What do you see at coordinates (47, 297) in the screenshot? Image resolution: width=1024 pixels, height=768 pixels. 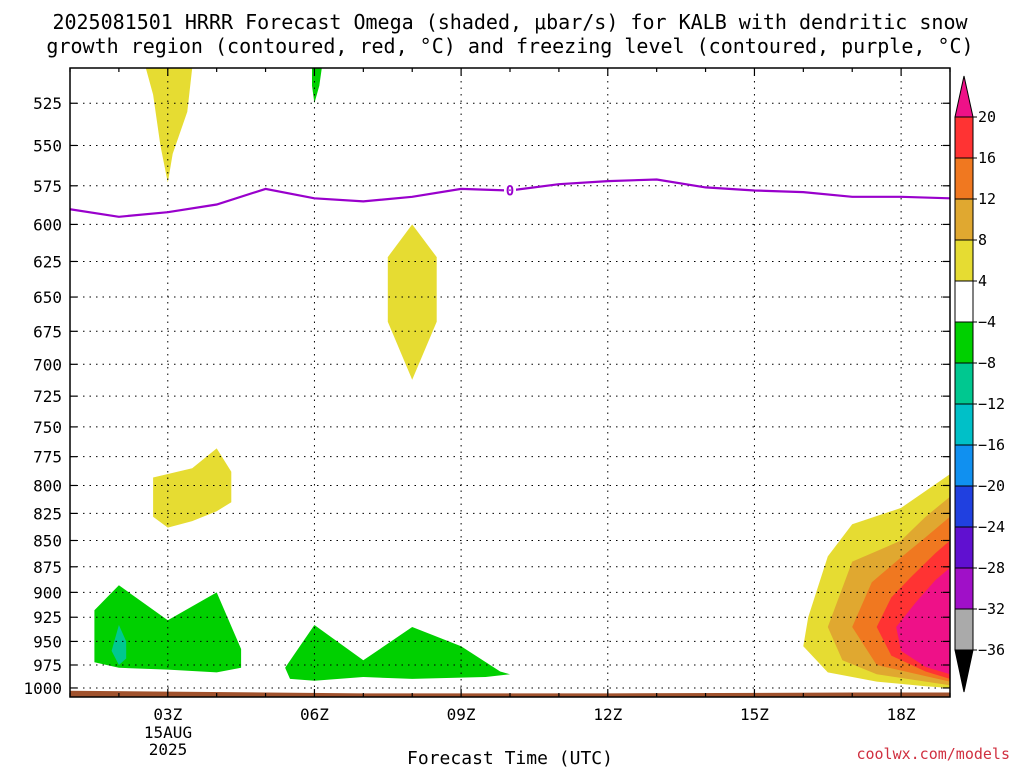 I see `y-tick-label: 650` at bounding box center [47, 297].